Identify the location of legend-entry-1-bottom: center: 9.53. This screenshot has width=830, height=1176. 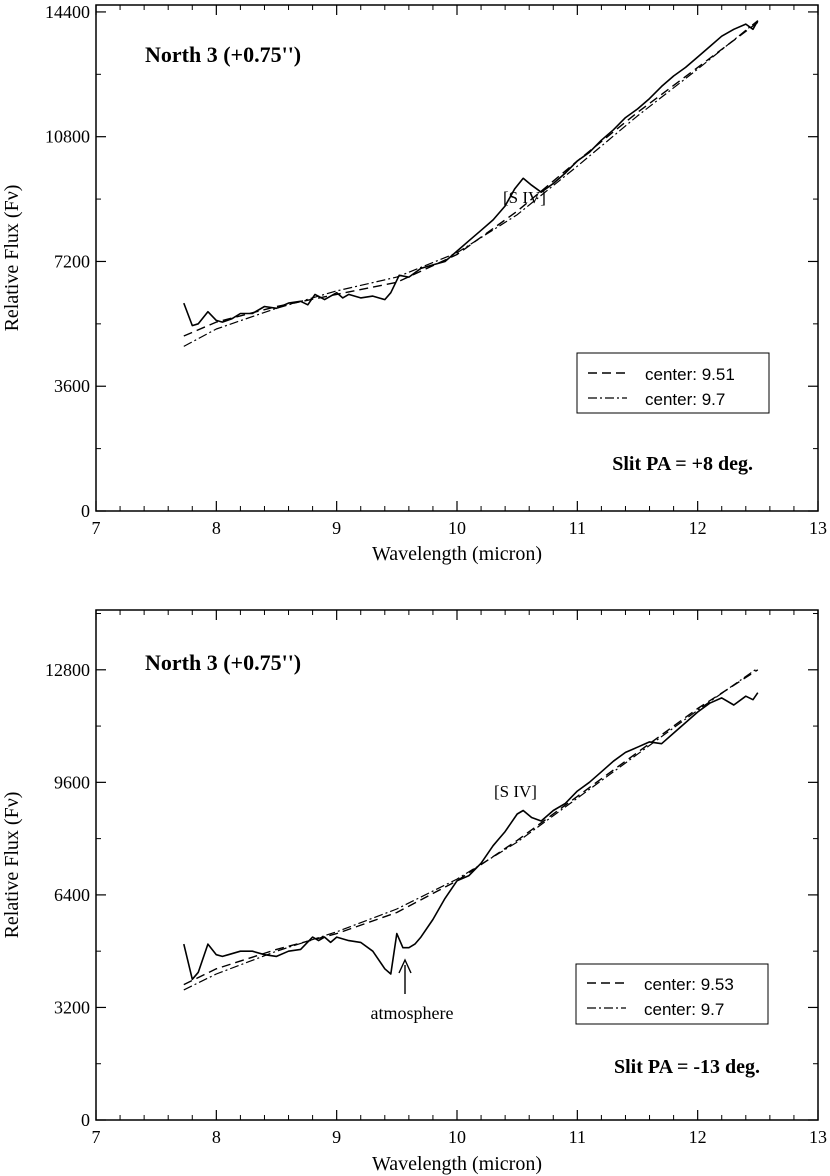
(689, 984).